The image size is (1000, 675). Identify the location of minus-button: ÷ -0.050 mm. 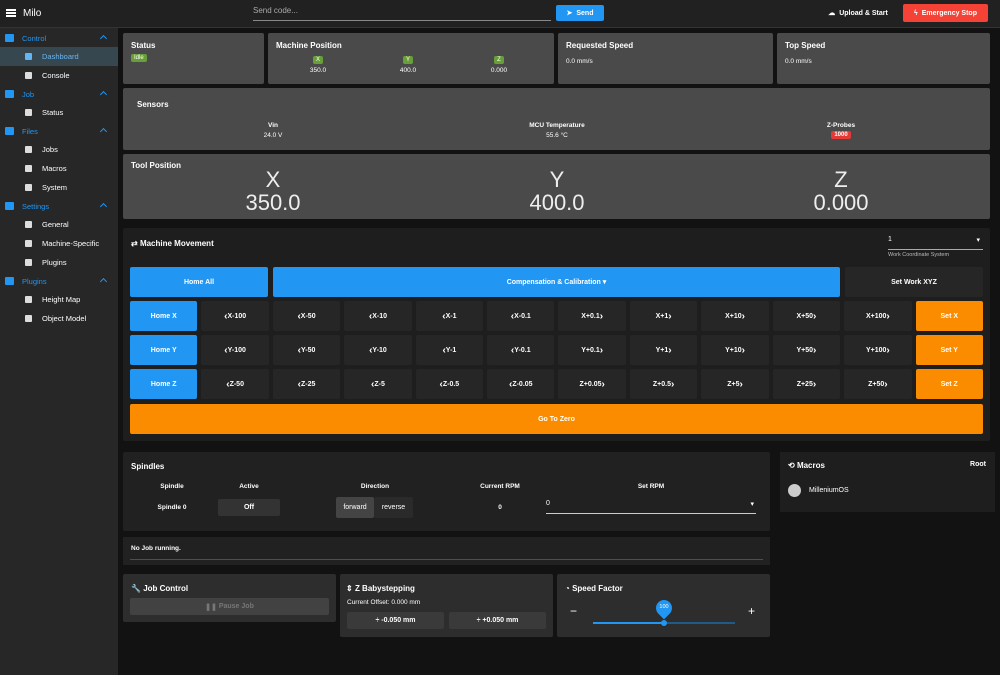
(395, 620).